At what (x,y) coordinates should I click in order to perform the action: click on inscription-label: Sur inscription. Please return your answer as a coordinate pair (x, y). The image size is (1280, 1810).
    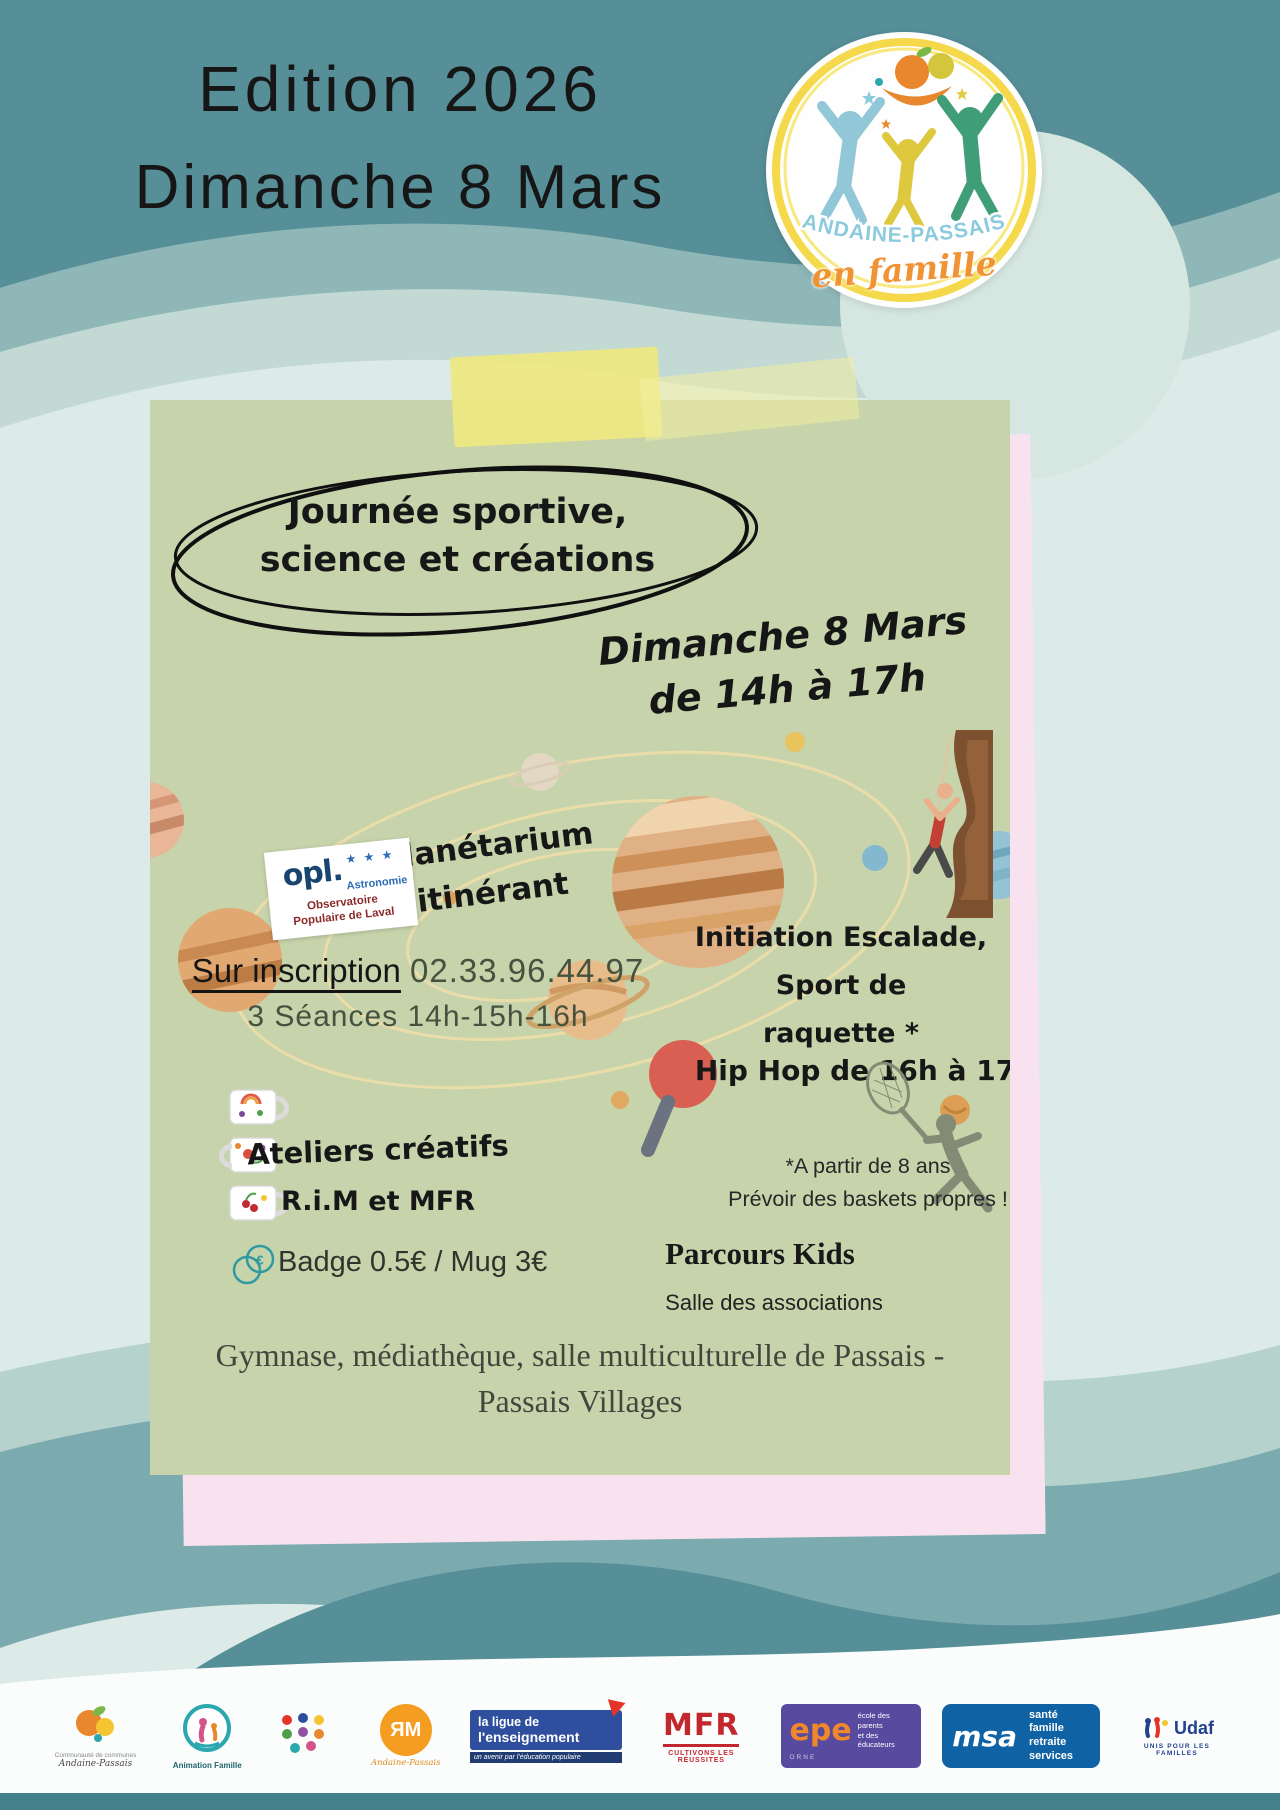
    Looking at the image, I should click on (296, 972).